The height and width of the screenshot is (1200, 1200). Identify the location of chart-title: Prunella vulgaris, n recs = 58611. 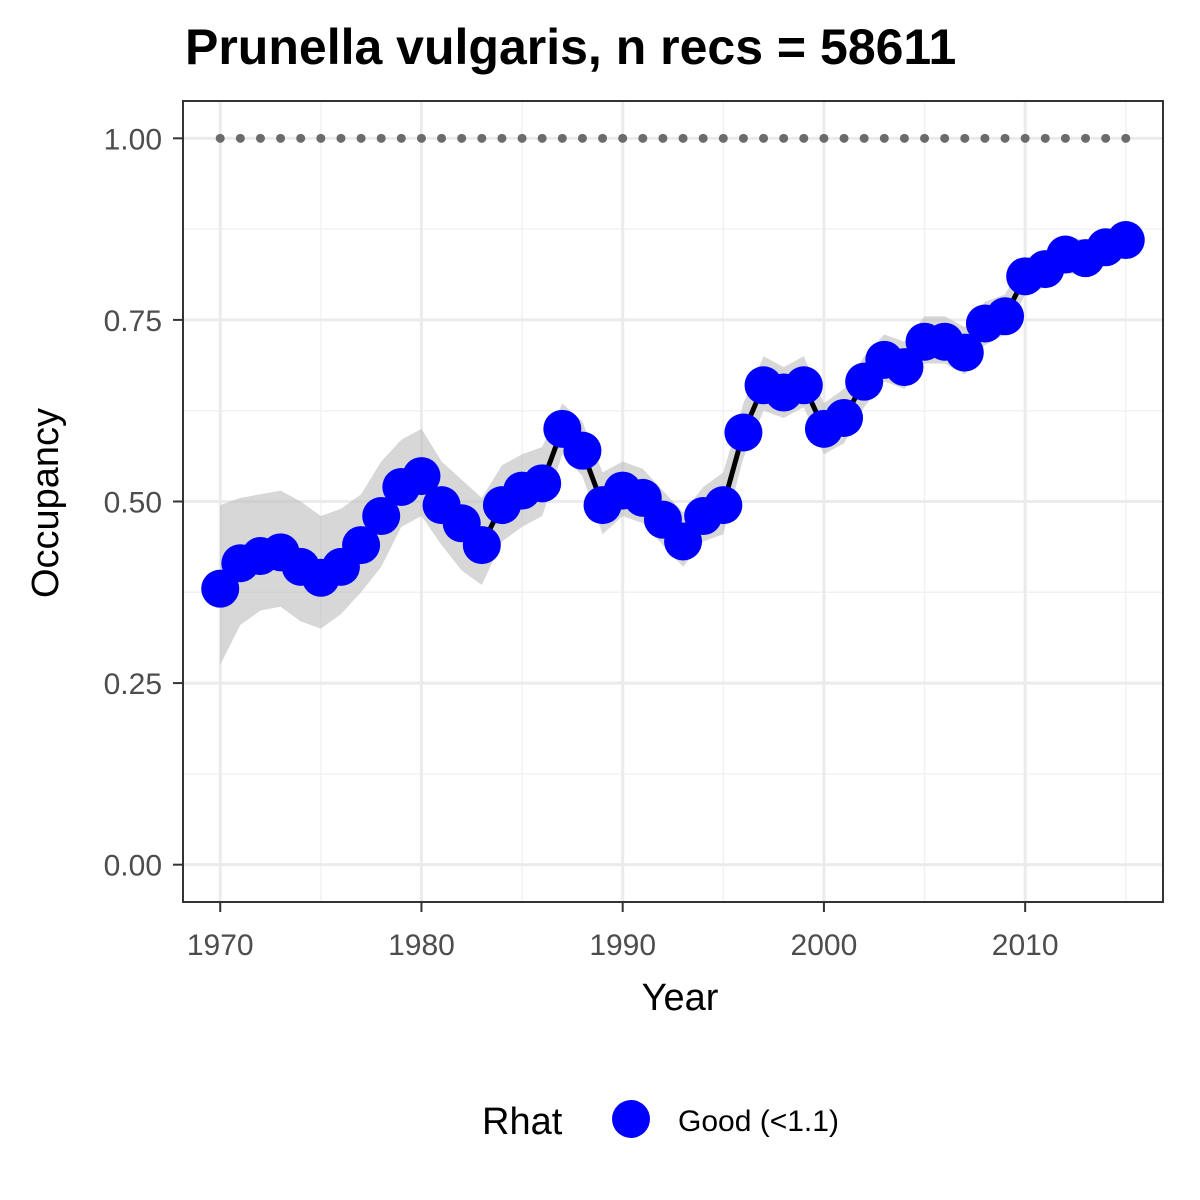
(570, 47).